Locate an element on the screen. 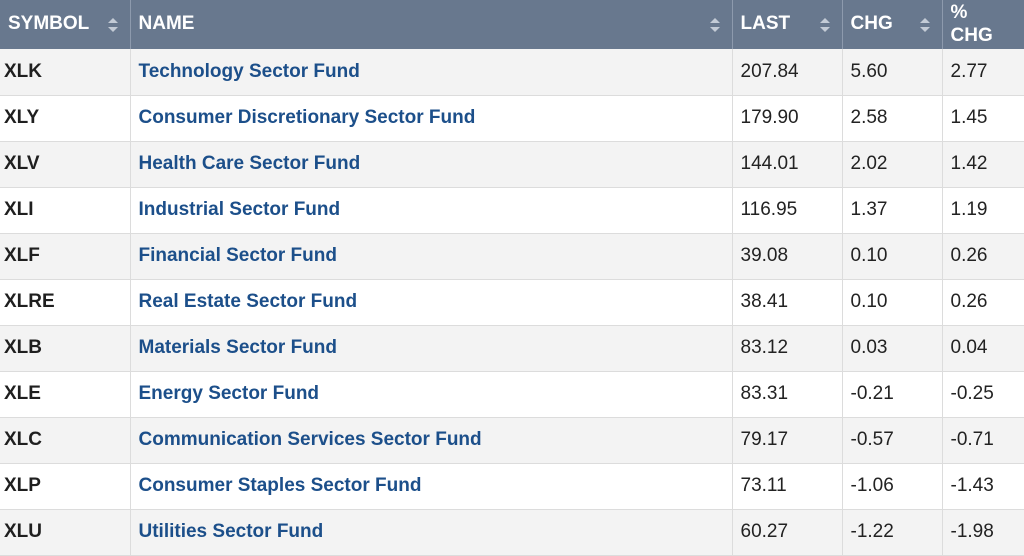 This screenshot has height=556, width=1024. name-cell: Energy Sector Fund is located at coordinates (431, 394).